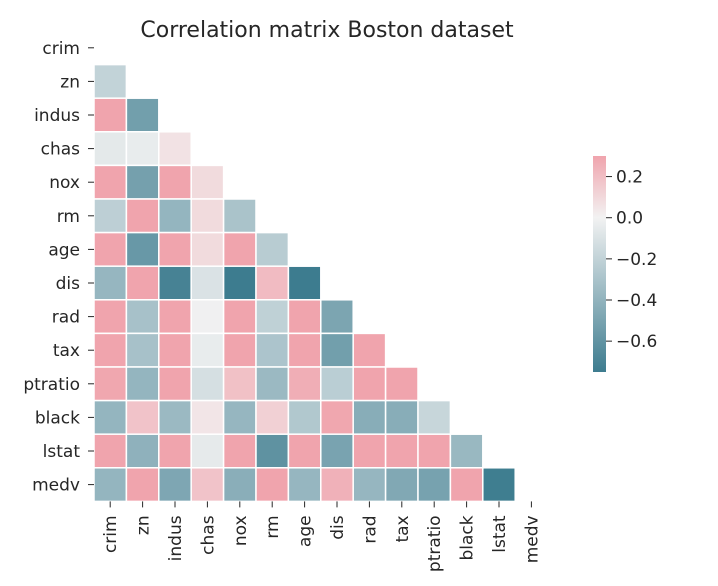 This screenshot has height=586, width=718. What do you see at coordinates (239, 350) in the screenshot?
I see `heatmap-cell-tax-nox` at bounding box center [239, 350].